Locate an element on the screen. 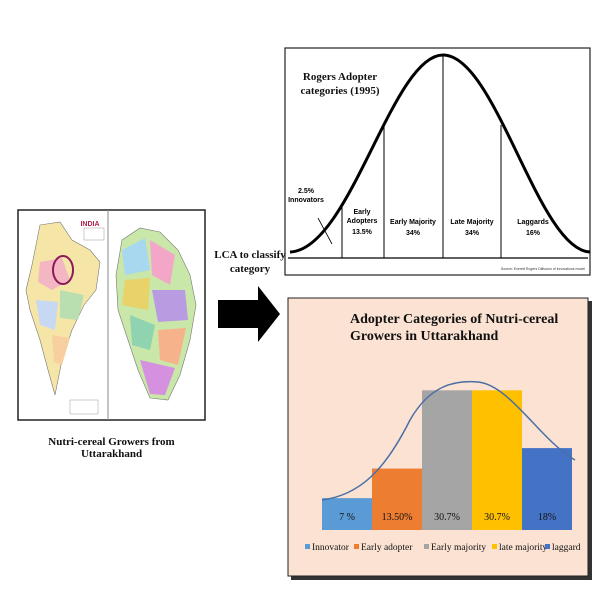  value-label: 13.50% is located at coordinates (397, 517).